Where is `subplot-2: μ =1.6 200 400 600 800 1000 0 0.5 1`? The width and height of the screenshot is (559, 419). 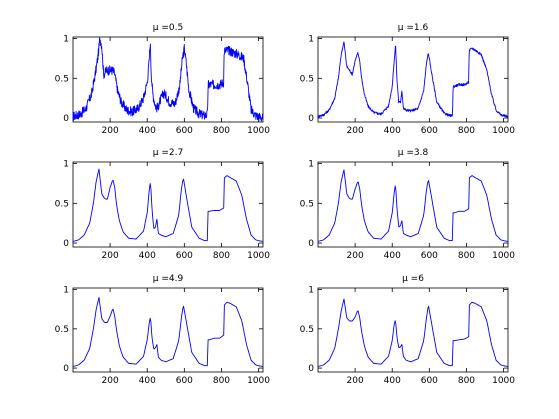 subplot-2: μ =1.6 200 400 600 800 1000 0 0.5 1 is located at coordinates (408, 79).